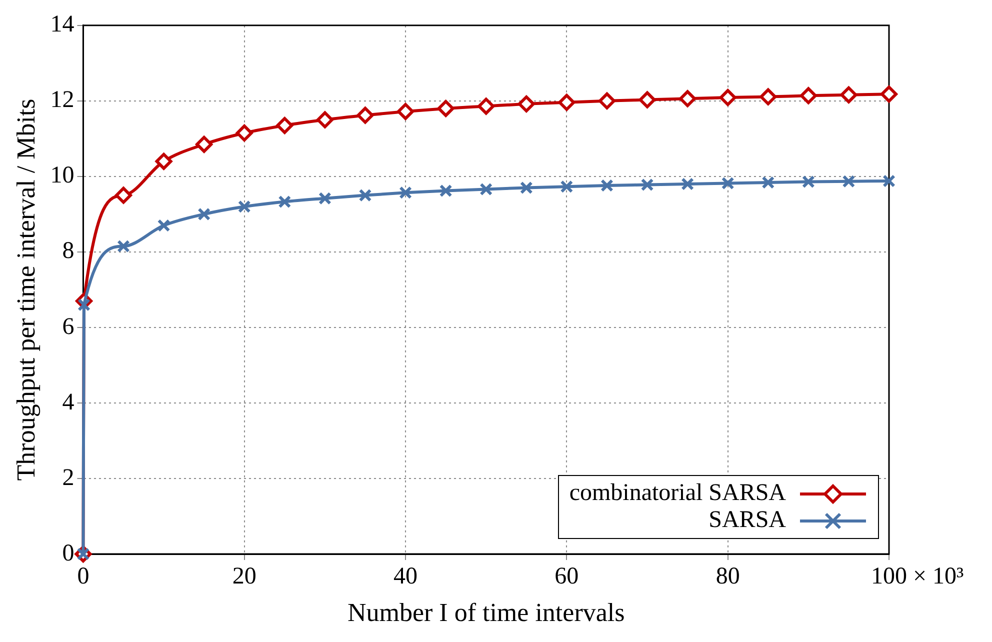 The height and width of the screenshot is (642, 992). I want to click on y-tick-label: 14, so click(62, 25).